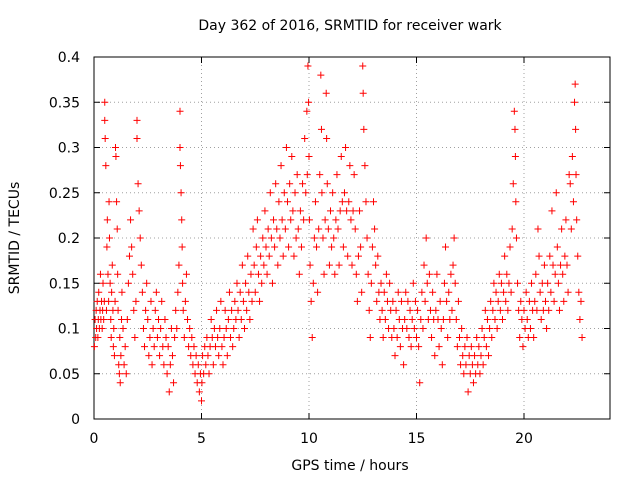  Describe the element at coordinates (524, 439) in the screenshot. I see `x-tick-label: 20` at that location.